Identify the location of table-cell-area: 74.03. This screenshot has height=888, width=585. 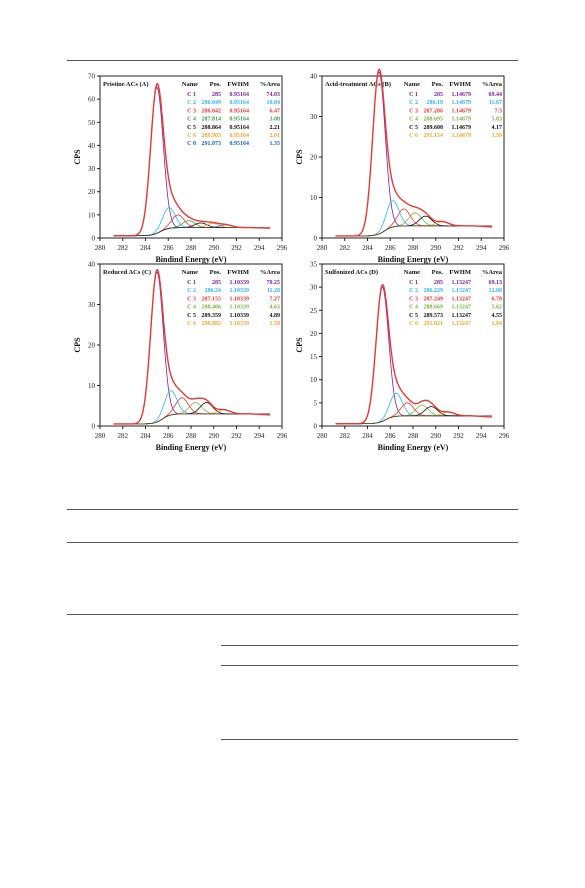
(274, 95).